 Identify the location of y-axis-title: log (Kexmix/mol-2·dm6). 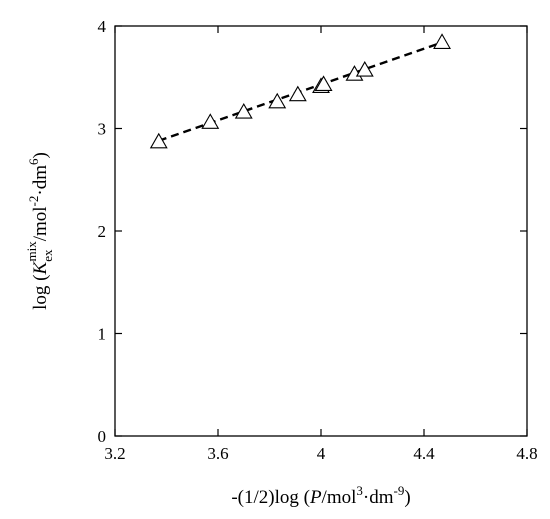
(39, 231).